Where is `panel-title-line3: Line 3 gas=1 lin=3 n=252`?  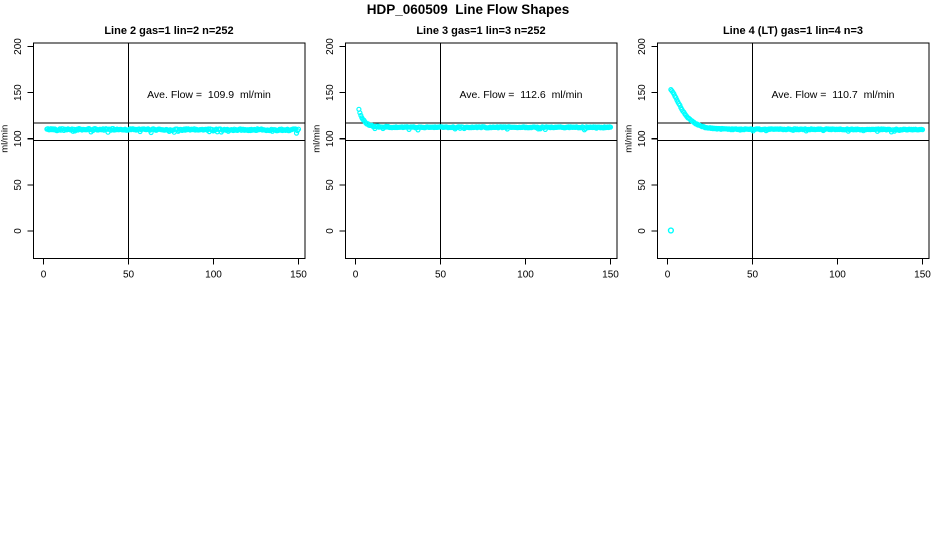
panel-title-line3: Line 3 gas=1 lin=3 n=252 is located at coordinates (481, 31).